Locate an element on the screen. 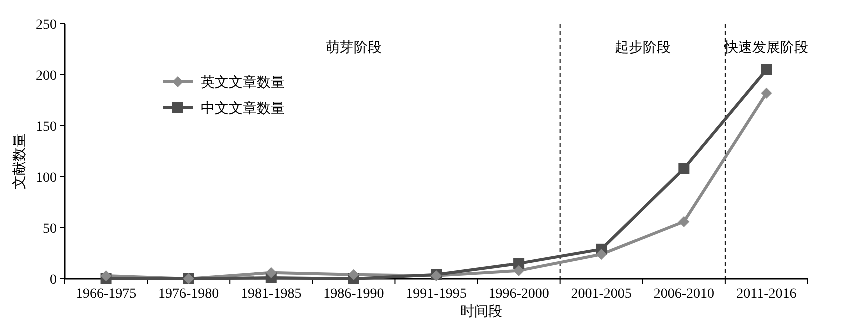 The image size is (841, 336). y-tick-label: 0 is located at coordinates (53, 280).